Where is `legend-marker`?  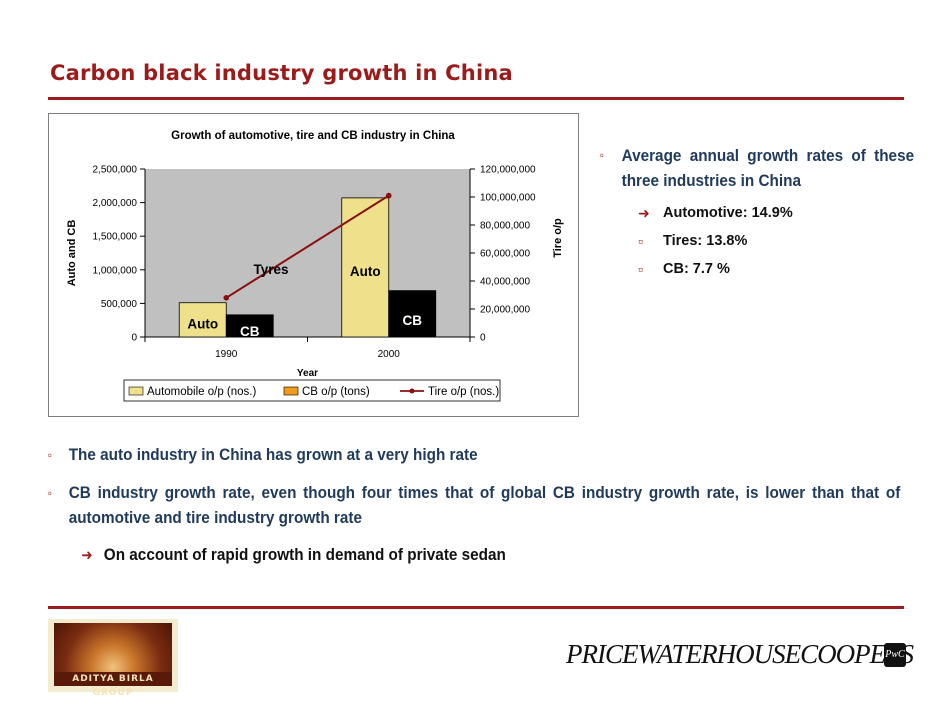 legend-marker is located at coordinates (412, 391).